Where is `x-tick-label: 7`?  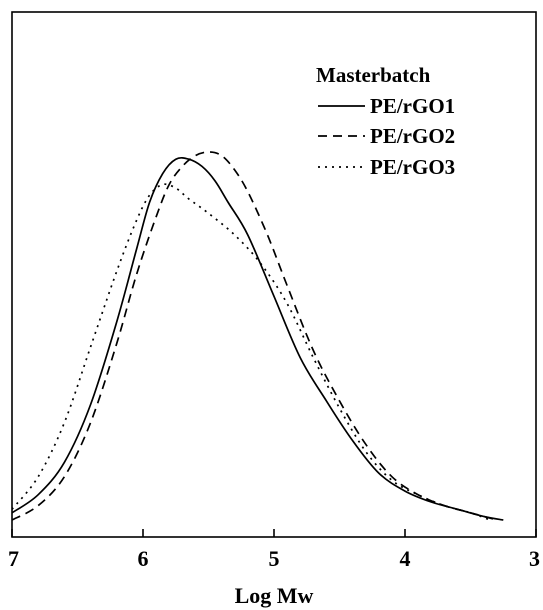 x-tick-label: 7 is located at coordinates (13, 558).